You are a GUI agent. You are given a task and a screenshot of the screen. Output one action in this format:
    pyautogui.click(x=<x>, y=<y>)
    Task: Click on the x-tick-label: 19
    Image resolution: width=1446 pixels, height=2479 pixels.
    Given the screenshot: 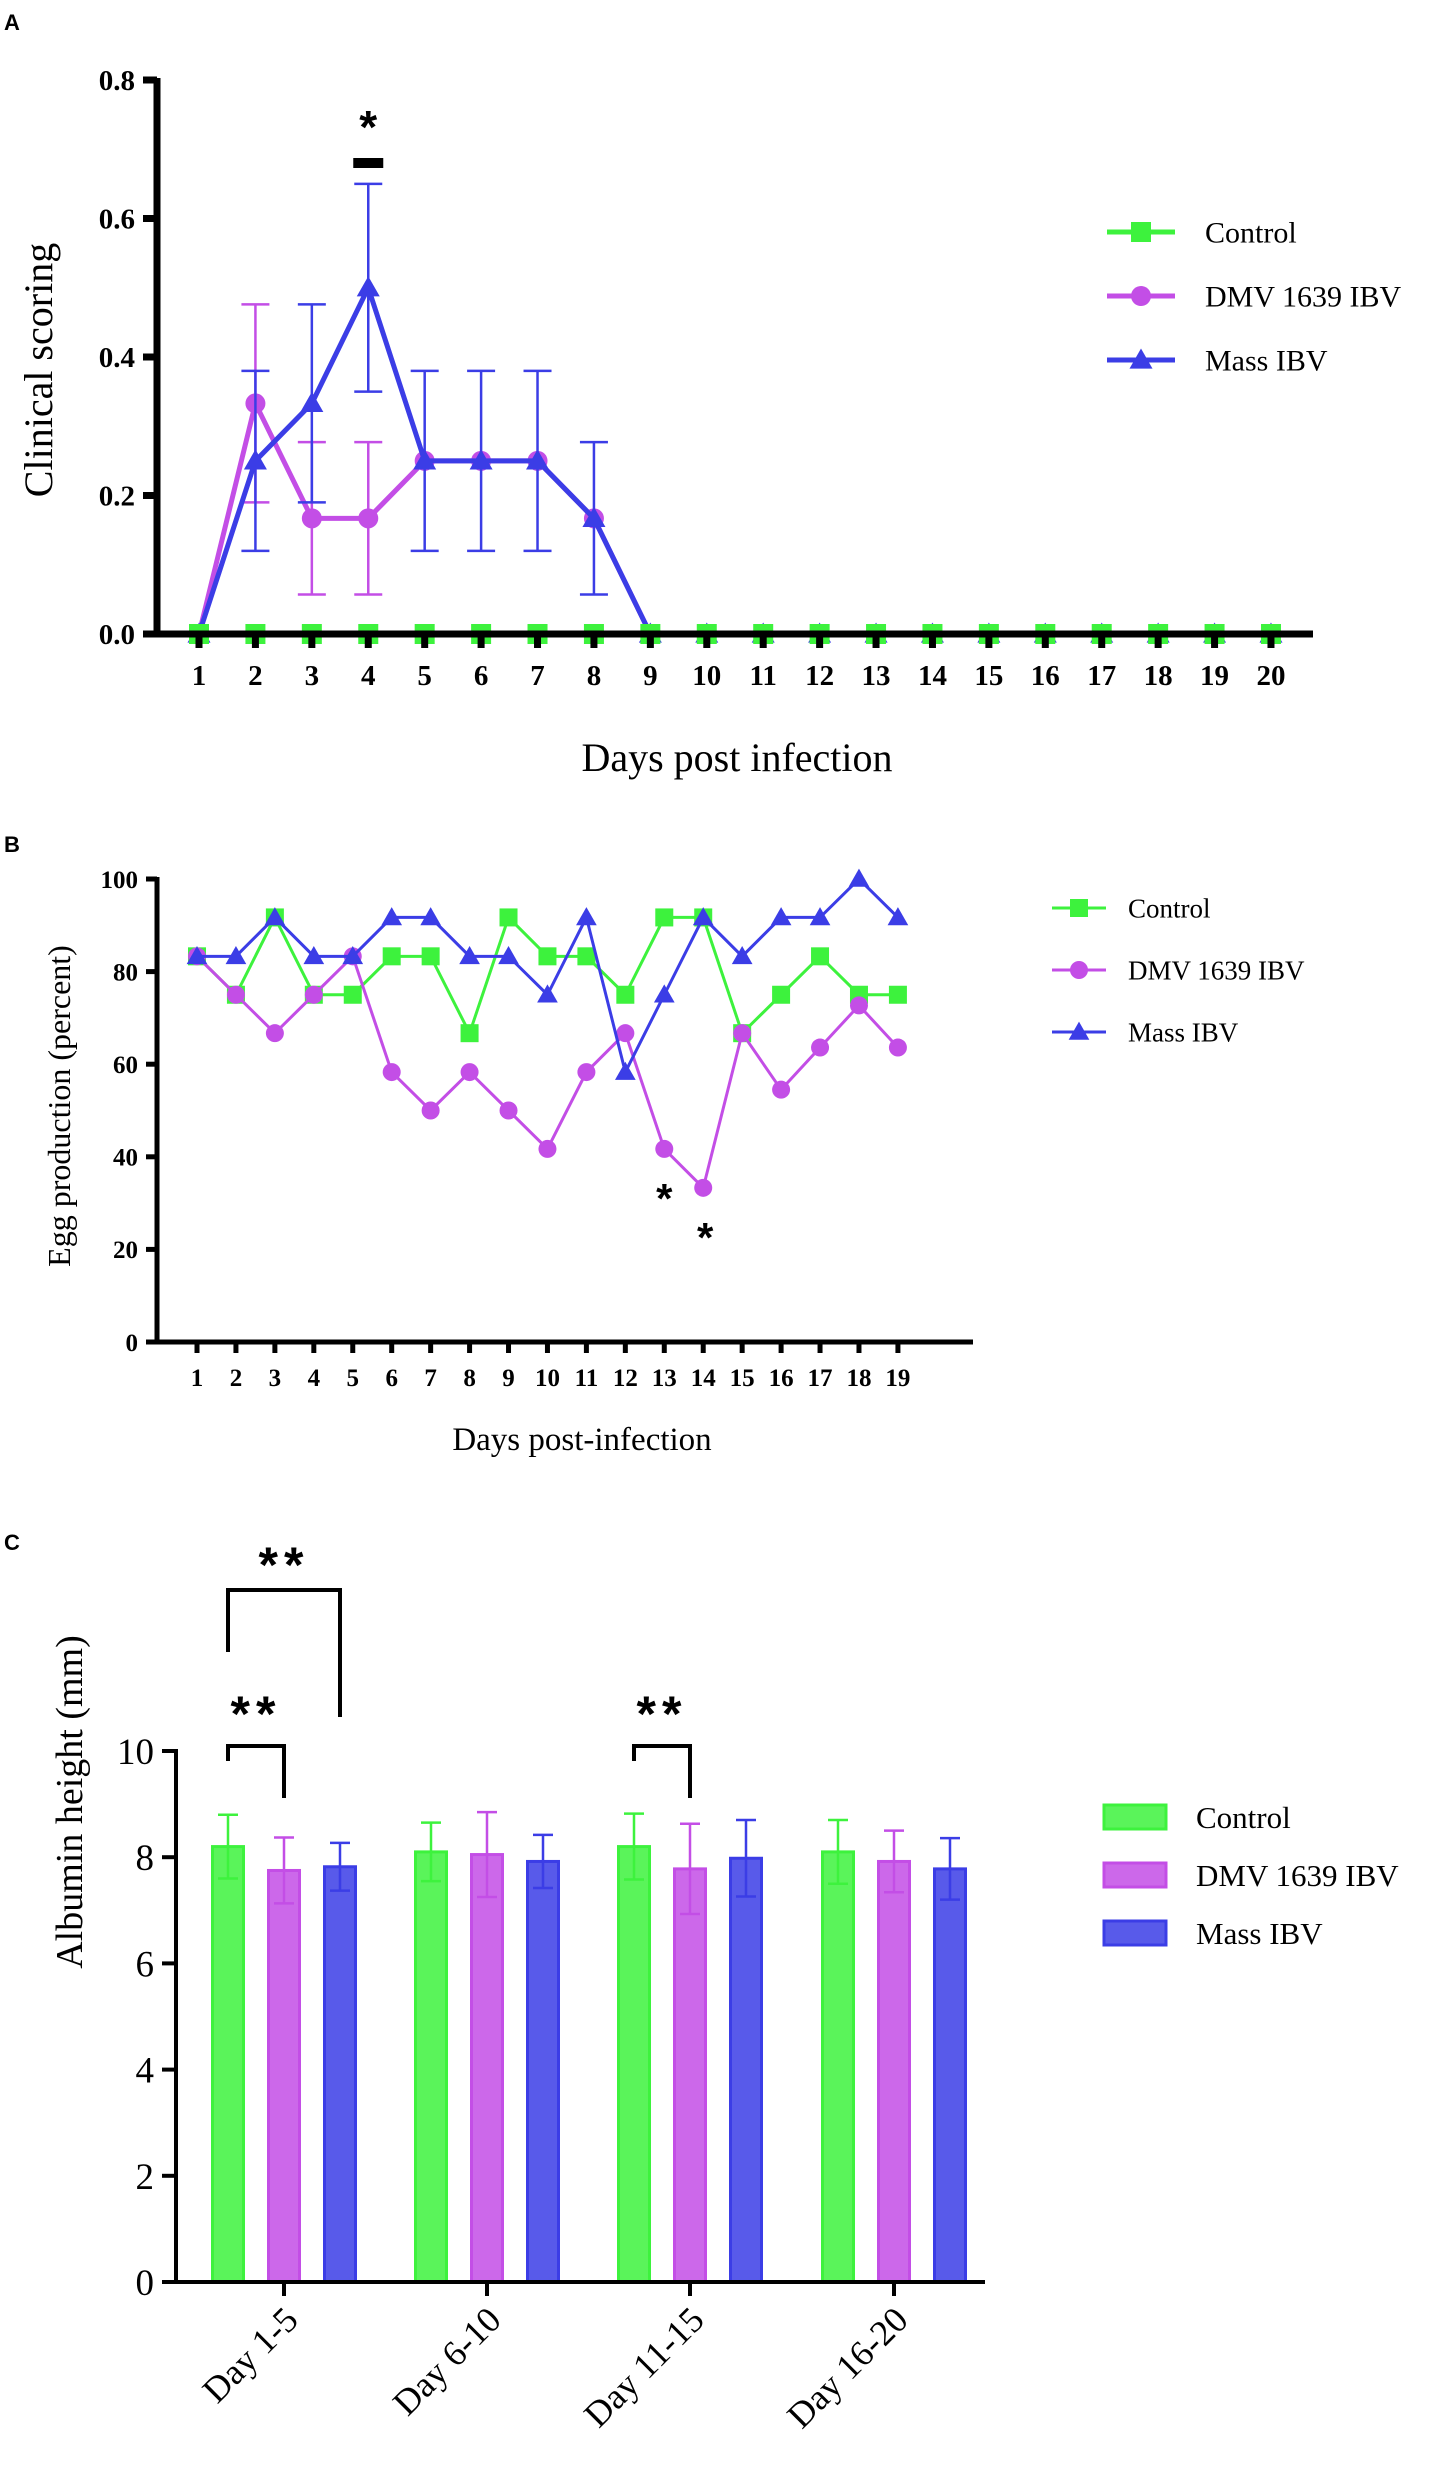 What is the action you would take?
    pyautogui.click(x=897, y=1378)
    